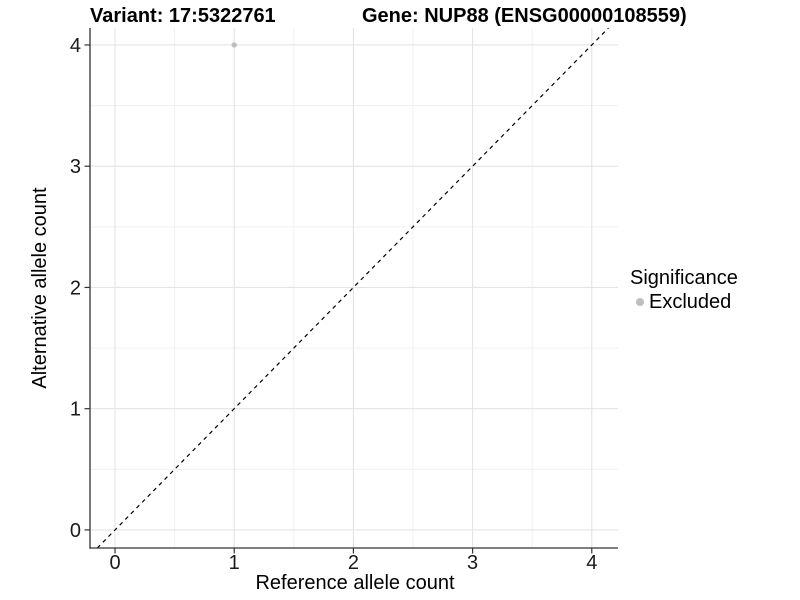 The image size is (800, 600). Describe the element at coordinates (355, 583) in the screenshot. I see `x-axis-title: Reference allele count` at that location.